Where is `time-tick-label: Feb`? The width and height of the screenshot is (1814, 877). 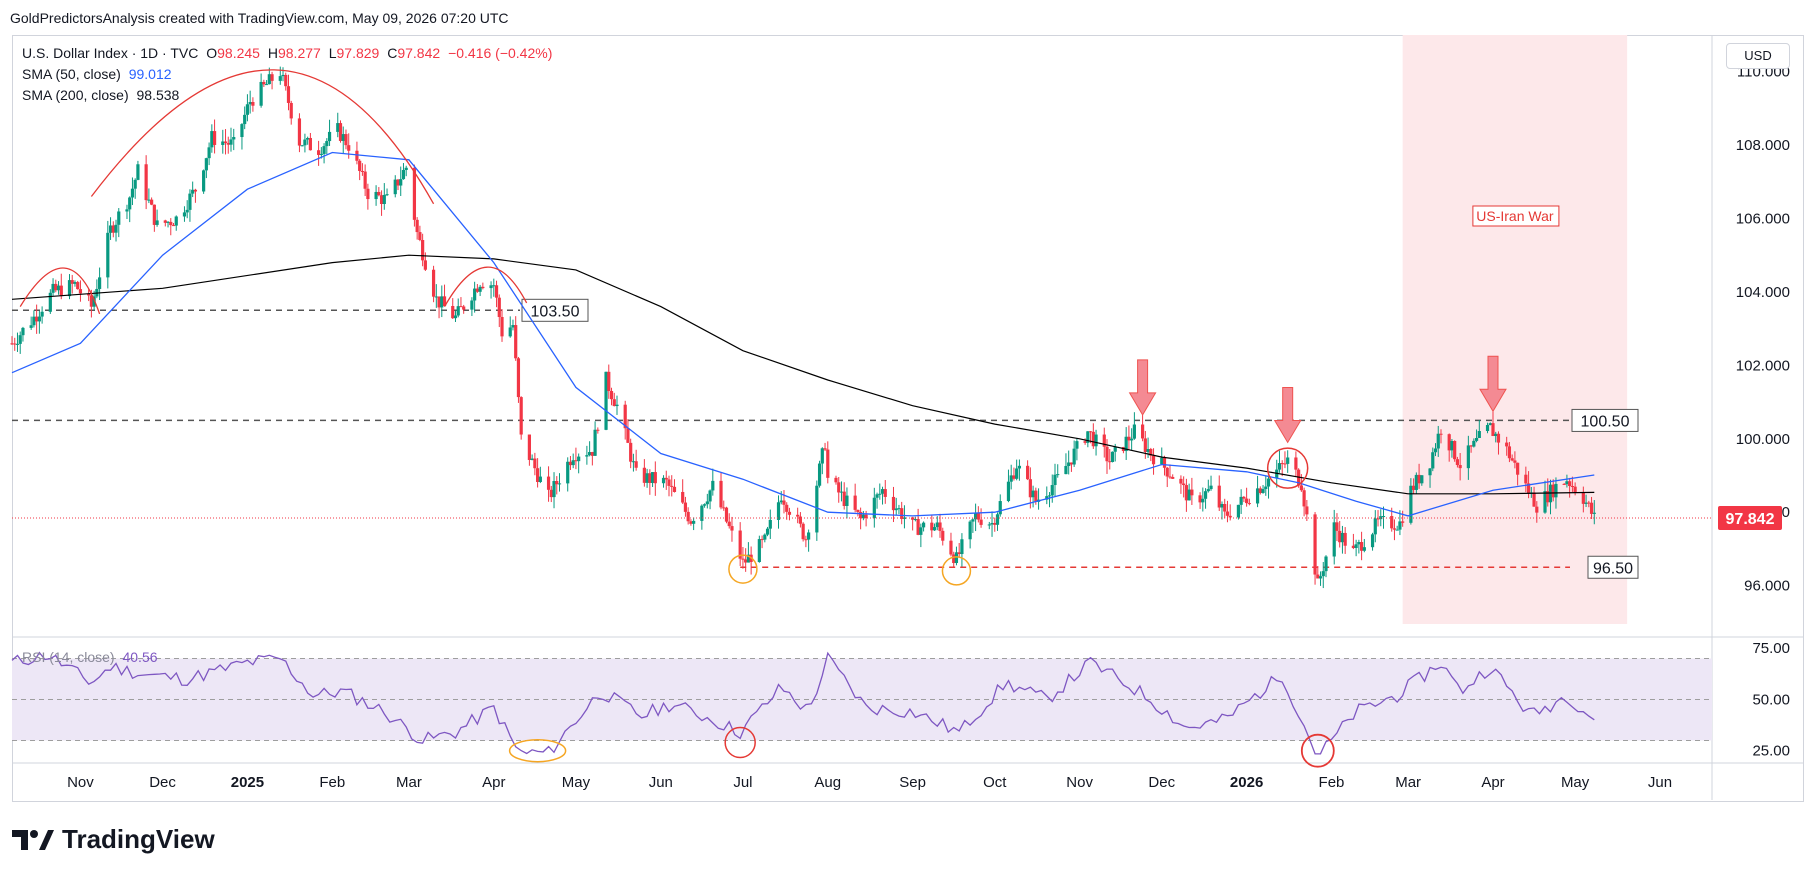 time-tick-label: Feb is located at coordinates (332, 782).